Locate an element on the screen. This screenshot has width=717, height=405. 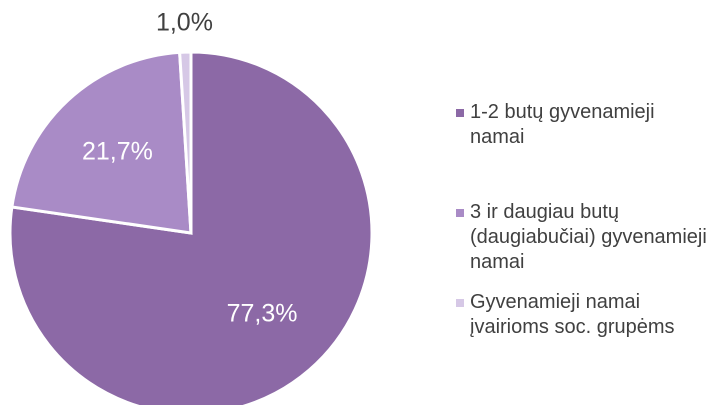
legend-entry: Gyvenamieji namai įvairioms soc. grupėms is located at coordinates (572, 314).